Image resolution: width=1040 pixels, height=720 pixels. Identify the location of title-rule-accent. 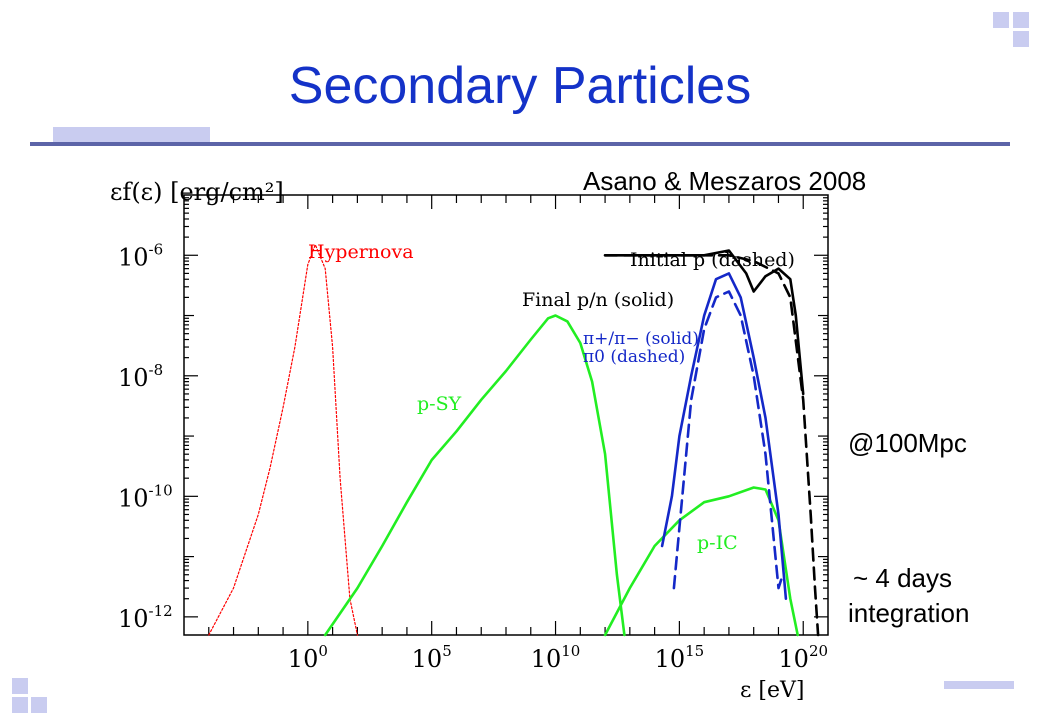
(131, 135).